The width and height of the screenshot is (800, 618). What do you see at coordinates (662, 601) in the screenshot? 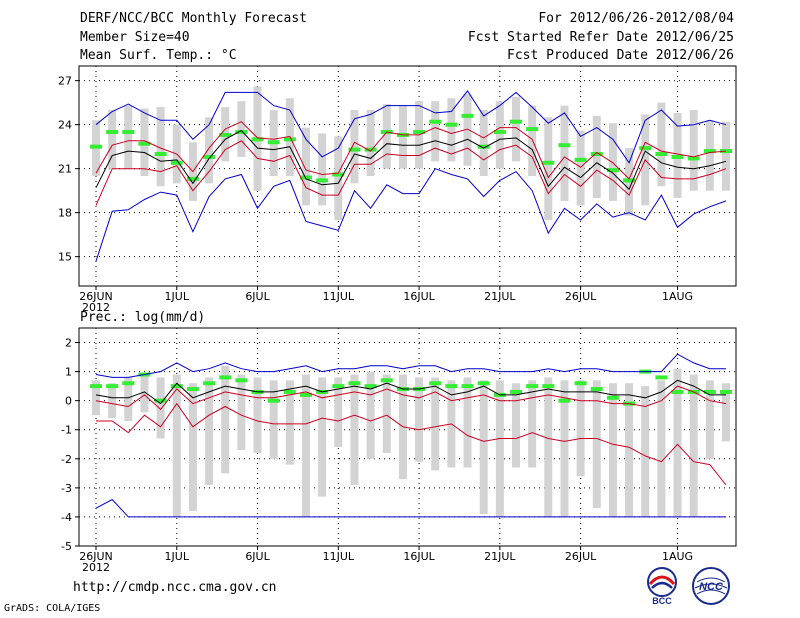
I see `bcc-logo-text: BCC` at bounding box center [662, 601].